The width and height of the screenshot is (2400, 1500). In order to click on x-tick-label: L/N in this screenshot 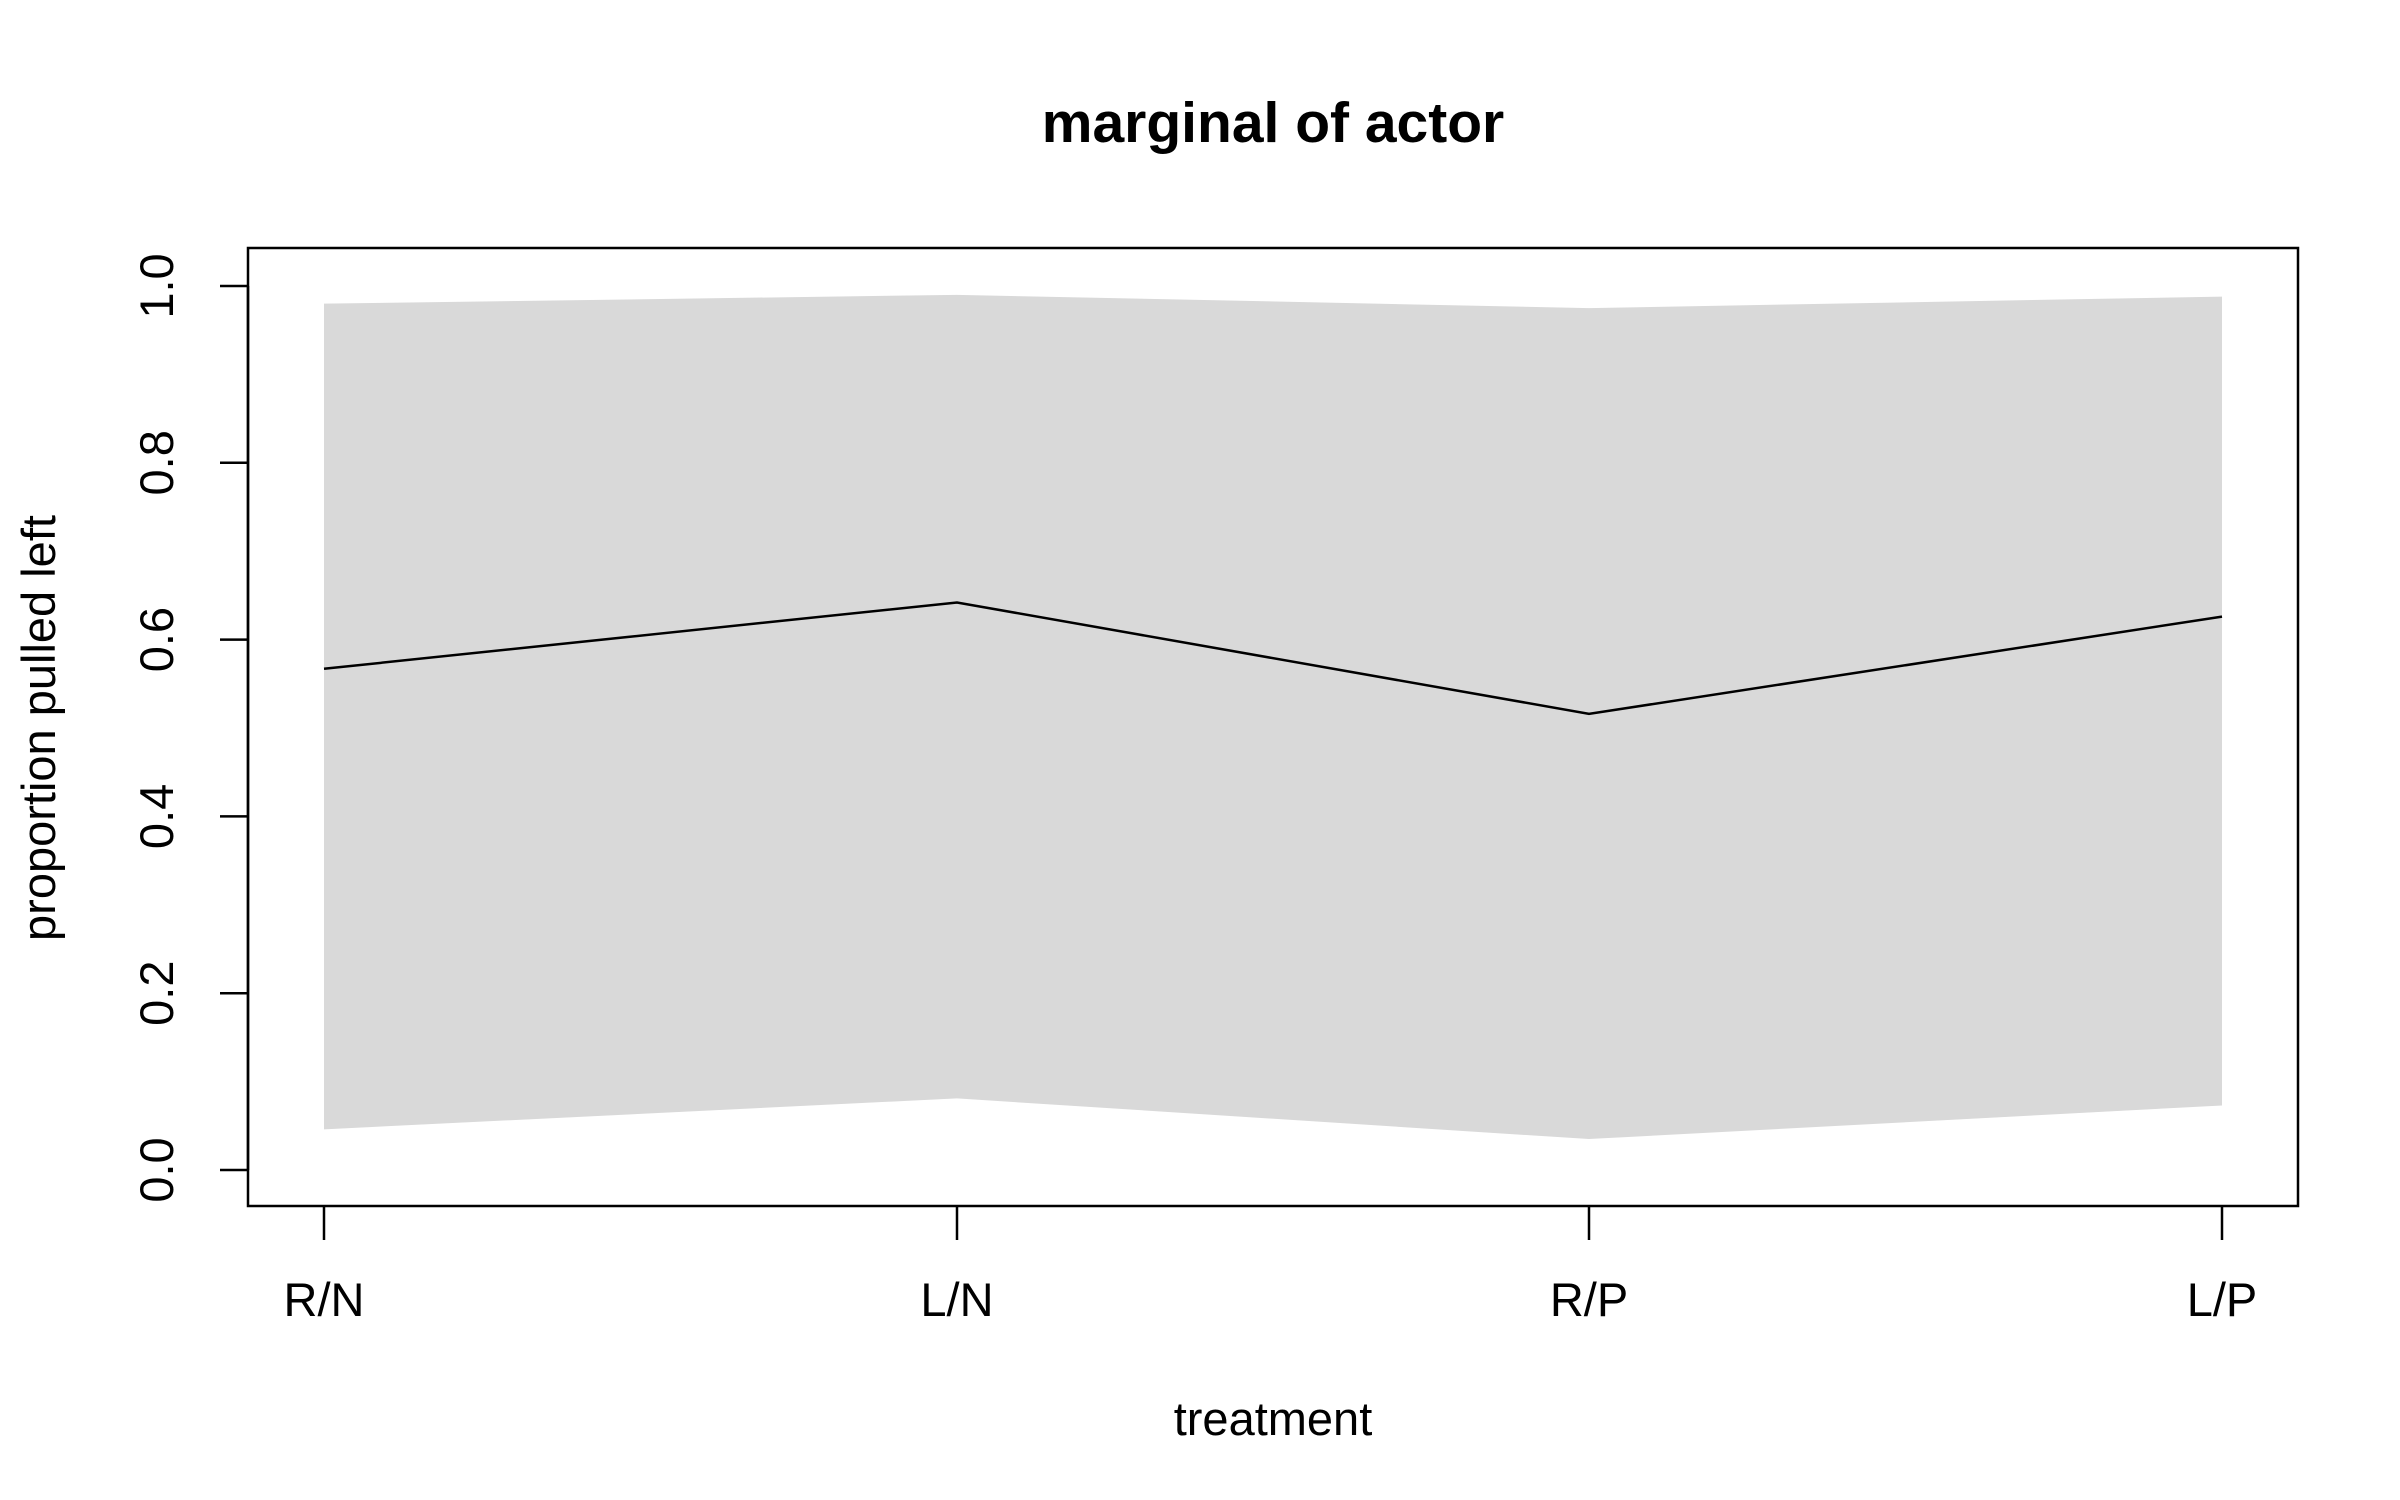, I will do `click(956, 1299)`.